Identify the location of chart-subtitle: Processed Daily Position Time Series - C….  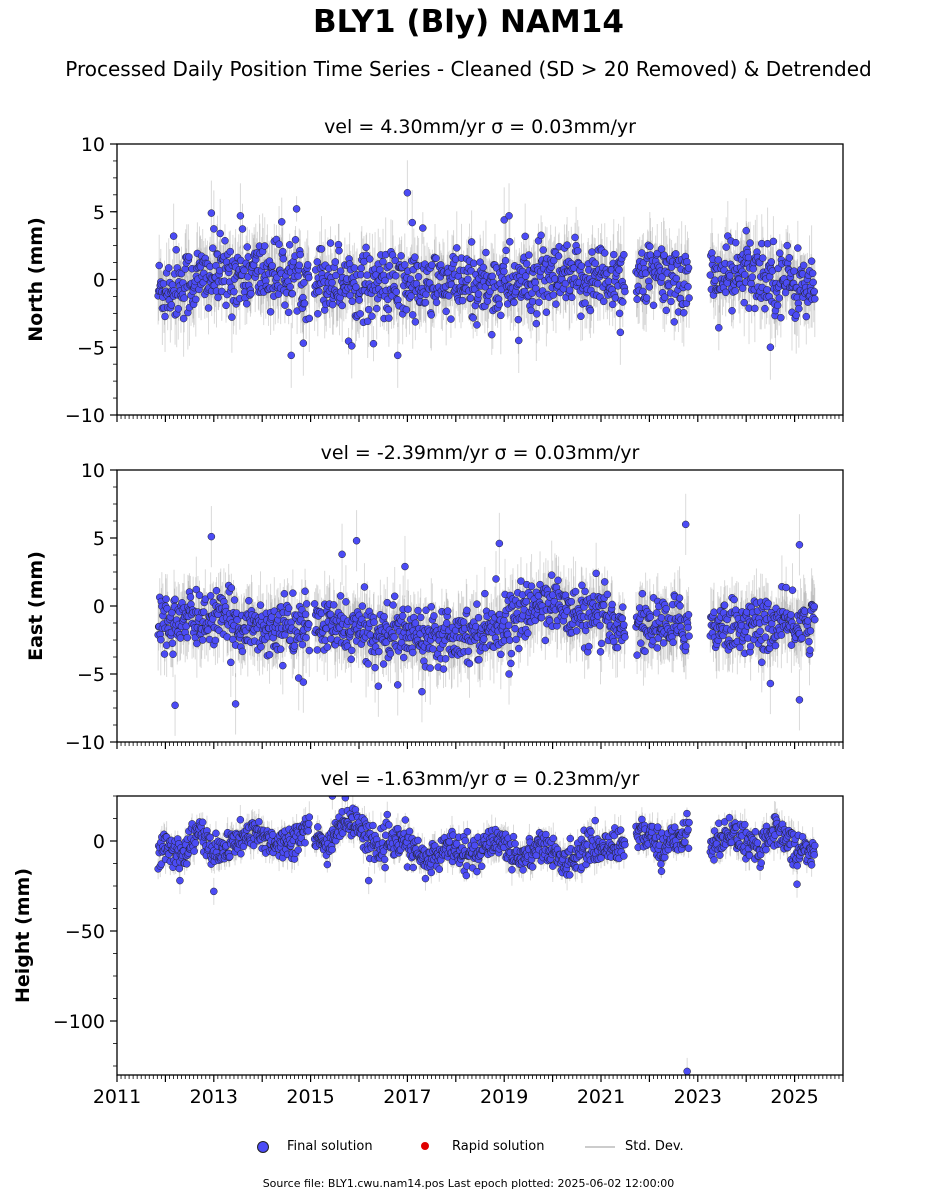
(468, 69).